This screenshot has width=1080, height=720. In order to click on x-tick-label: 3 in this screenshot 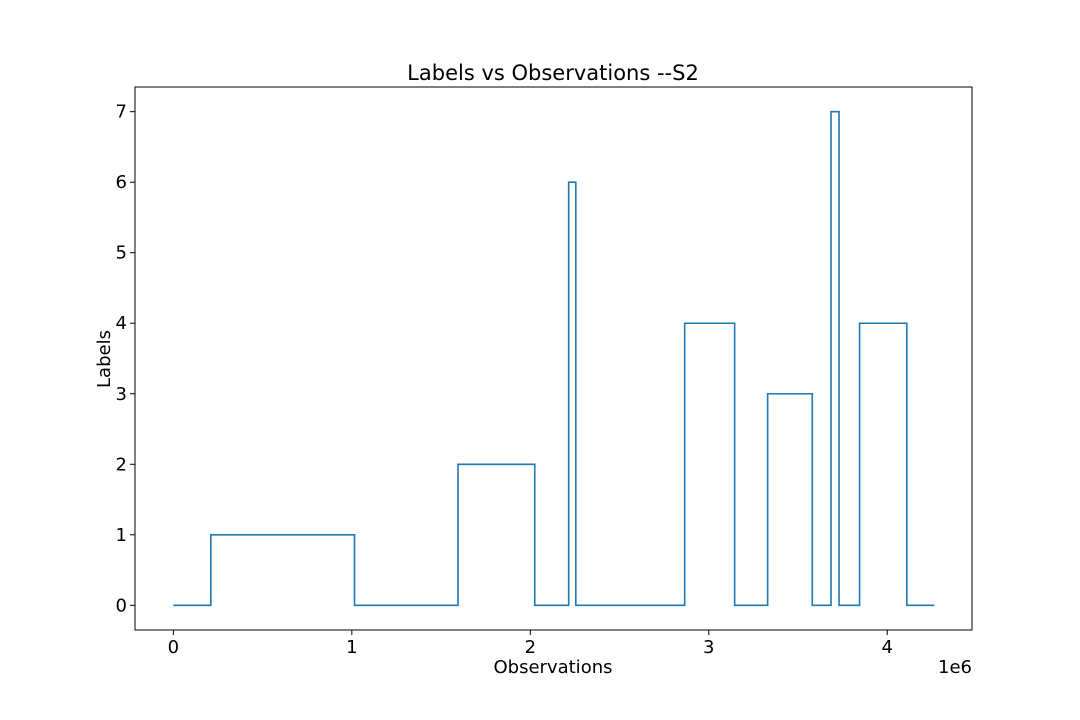, I will do `click(708, 647)`.